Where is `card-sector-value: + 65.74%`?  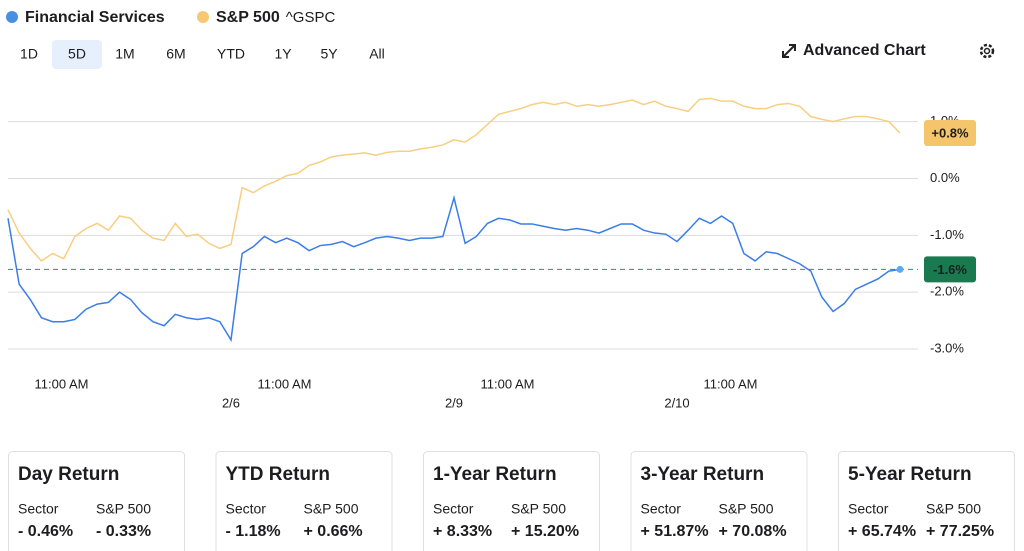
card-sector-value: + 65.74% is located at coordinates (882, 531).